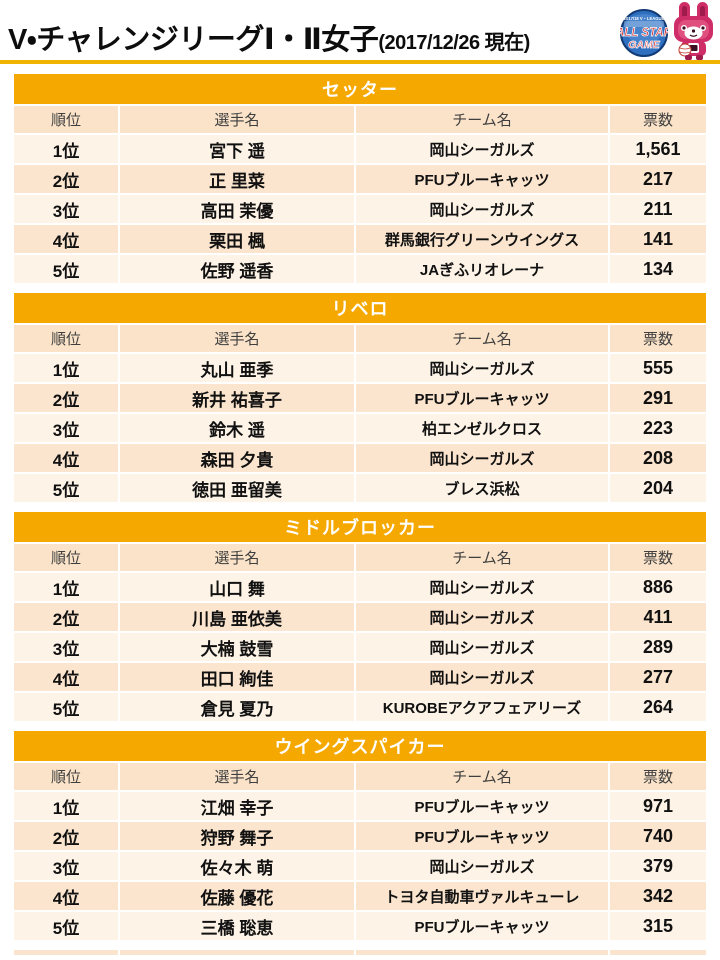  What do you see at coordinates (644, 45) in the screenshot?
I see `badge-game-text: GAME` at bounding box center [644, 45].